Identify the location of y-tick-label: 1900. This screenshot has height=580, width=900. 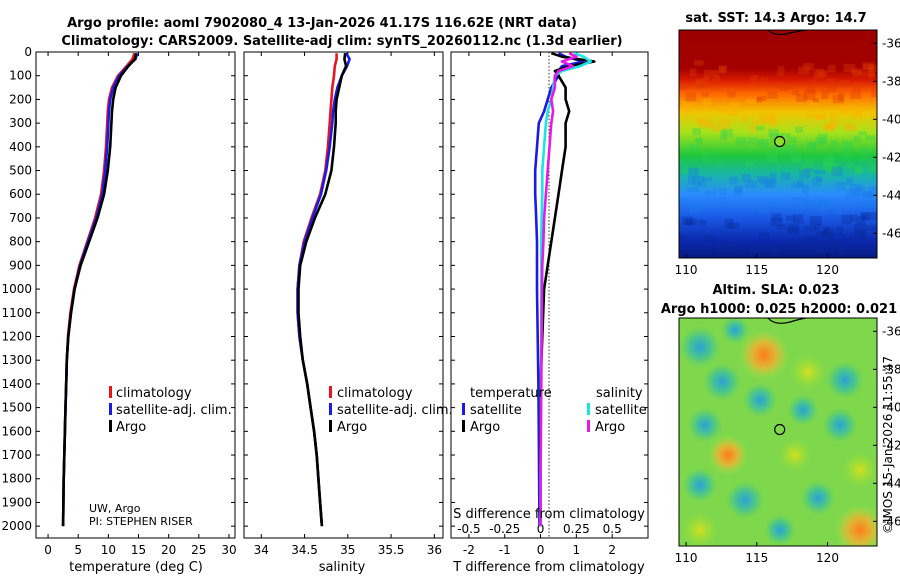
(16, 502).